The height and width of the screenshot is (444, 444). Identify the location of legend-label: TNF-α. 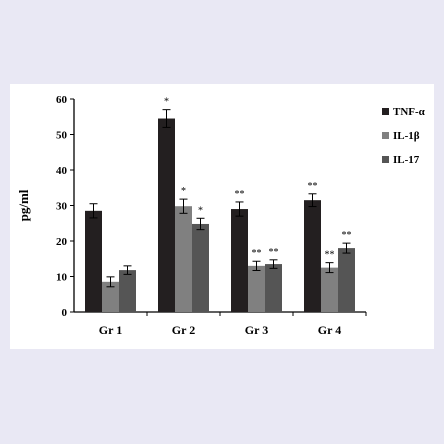
(409, 112).